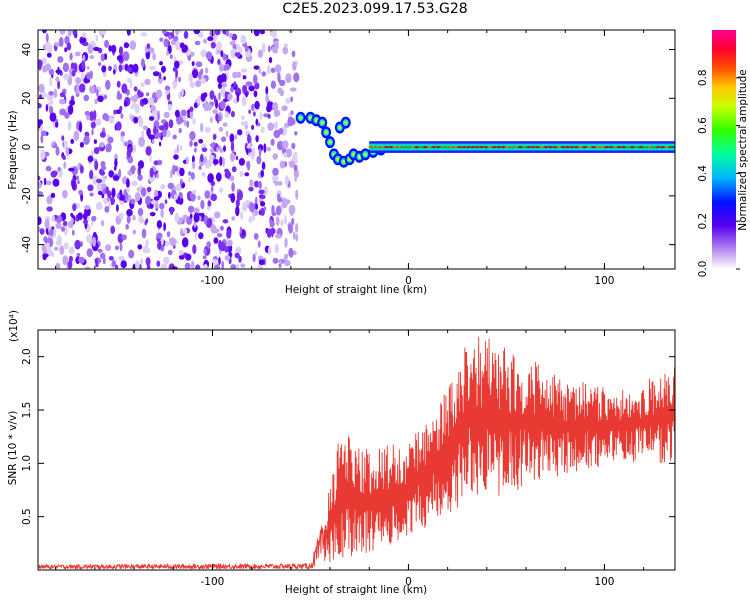  What do you see at coordinates (27, 195) in the screenshot?
I see `y-tick-label: -20` at bounding box center [27, 195].